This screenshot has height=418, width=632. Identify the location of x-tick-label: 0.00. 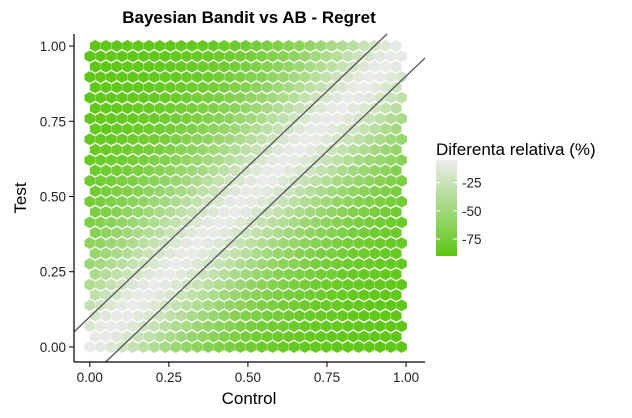
(90, 377).